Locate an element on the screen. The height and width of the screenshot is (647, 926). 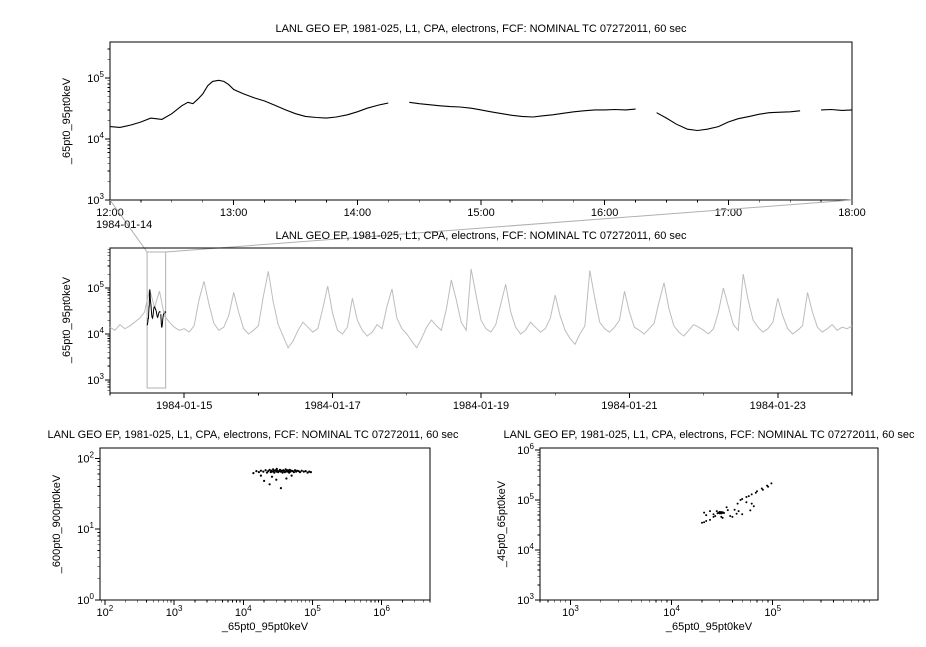
panel2-y-axis-label: _65pt0_95pt0keV is located at coordinates (67, 320).